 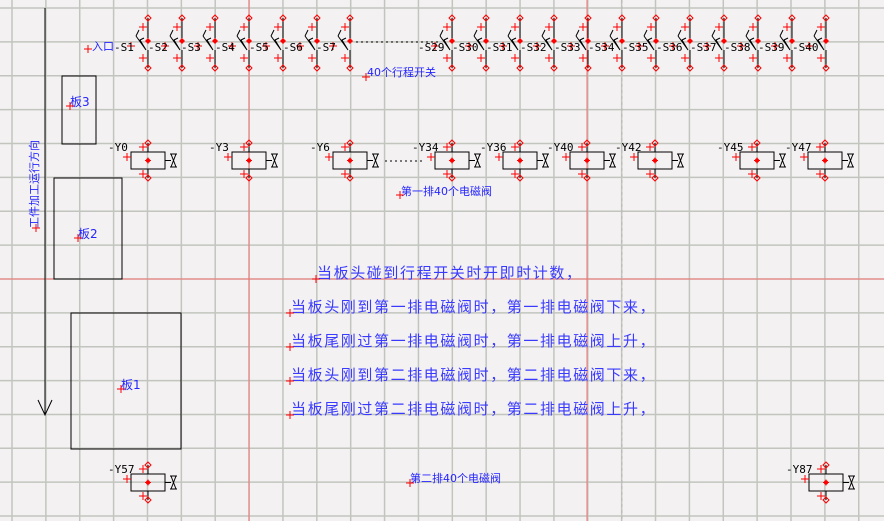 I want to click on board-label: 板3, so click(x=80, y=102).